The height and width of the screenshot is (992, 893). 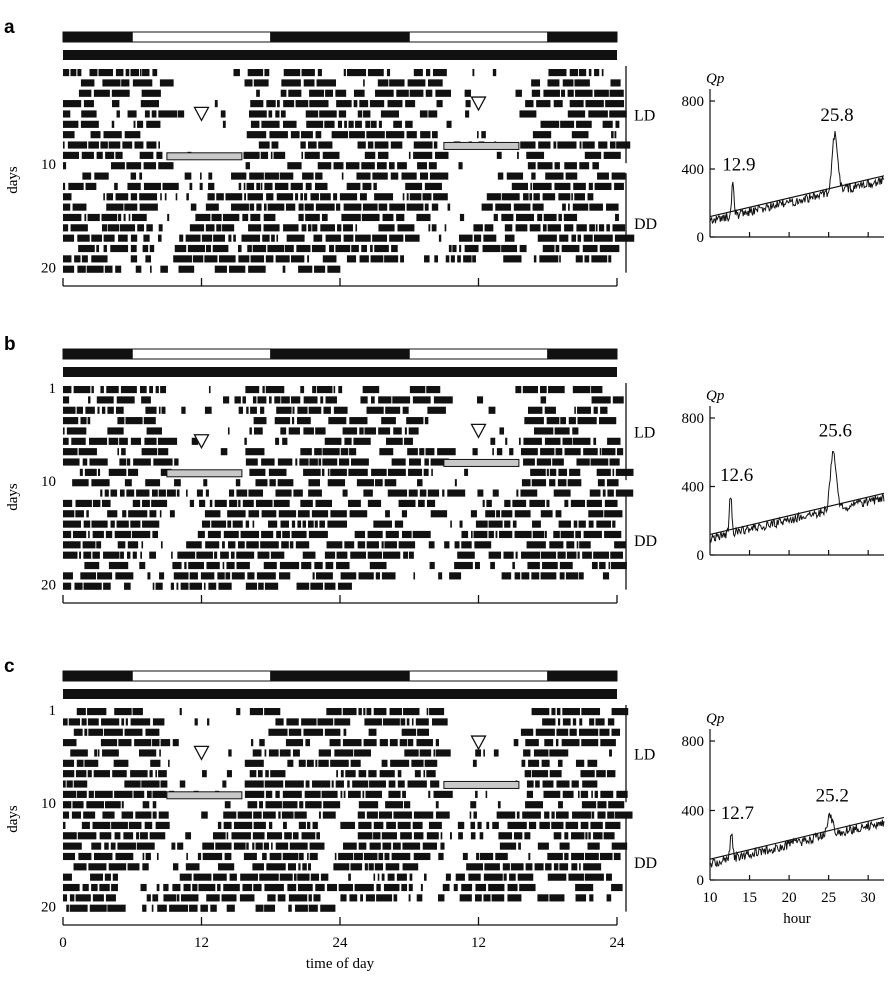 What do you see at coordinates (48, 908) in the screenshot?
I see `day-tick-label: 20` at bounding box center [48, 908].